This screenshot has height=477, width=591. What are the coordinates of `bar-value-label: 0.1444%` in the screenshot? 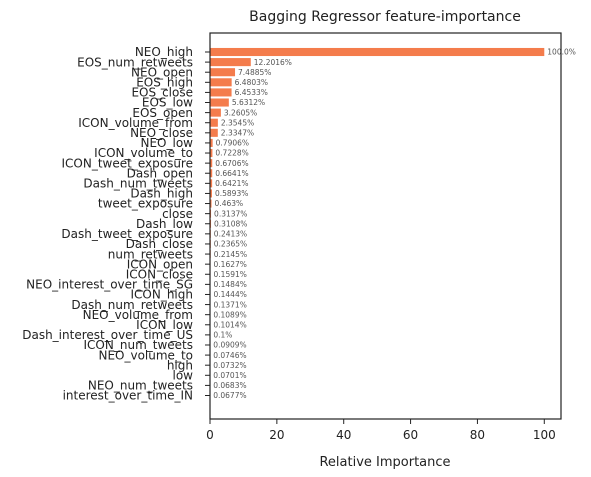 It's located at (229, 294).